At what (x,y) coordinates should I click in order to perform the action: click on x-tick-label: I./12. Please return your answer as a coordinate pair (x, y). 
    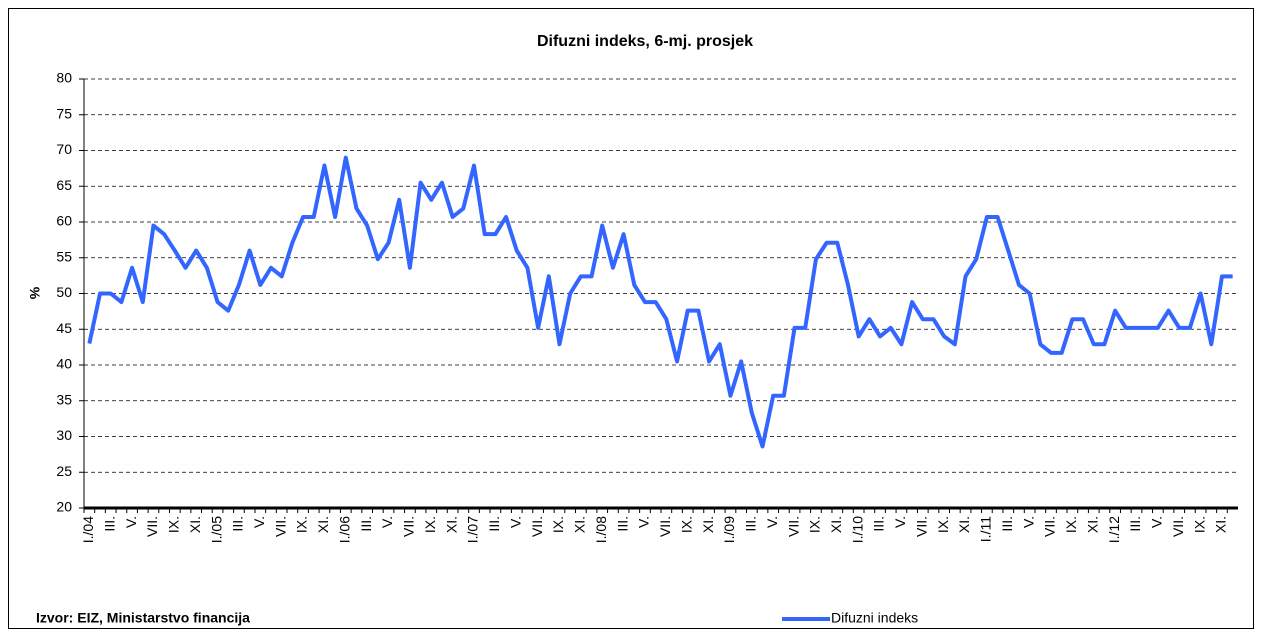
    Looking at the image, I should click on (1114, 529).